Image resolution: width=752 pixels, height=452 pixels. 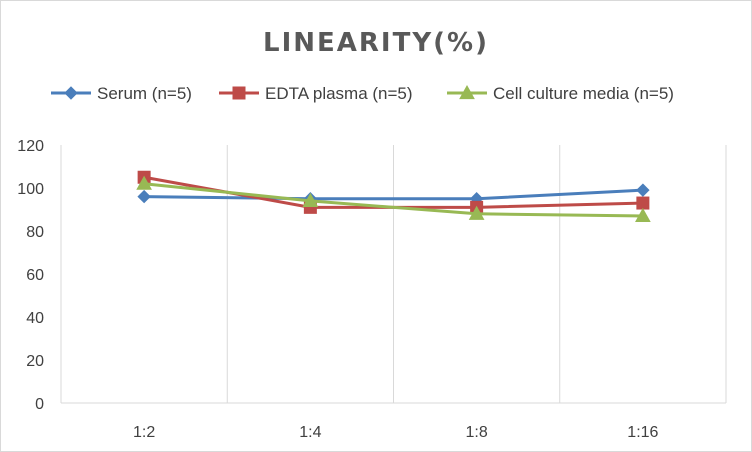 What do you see at coordinates (583, 93) in the screenshot?
I see `legend-label: Cell culture media (n=5)` at bounding box center [583, 93].